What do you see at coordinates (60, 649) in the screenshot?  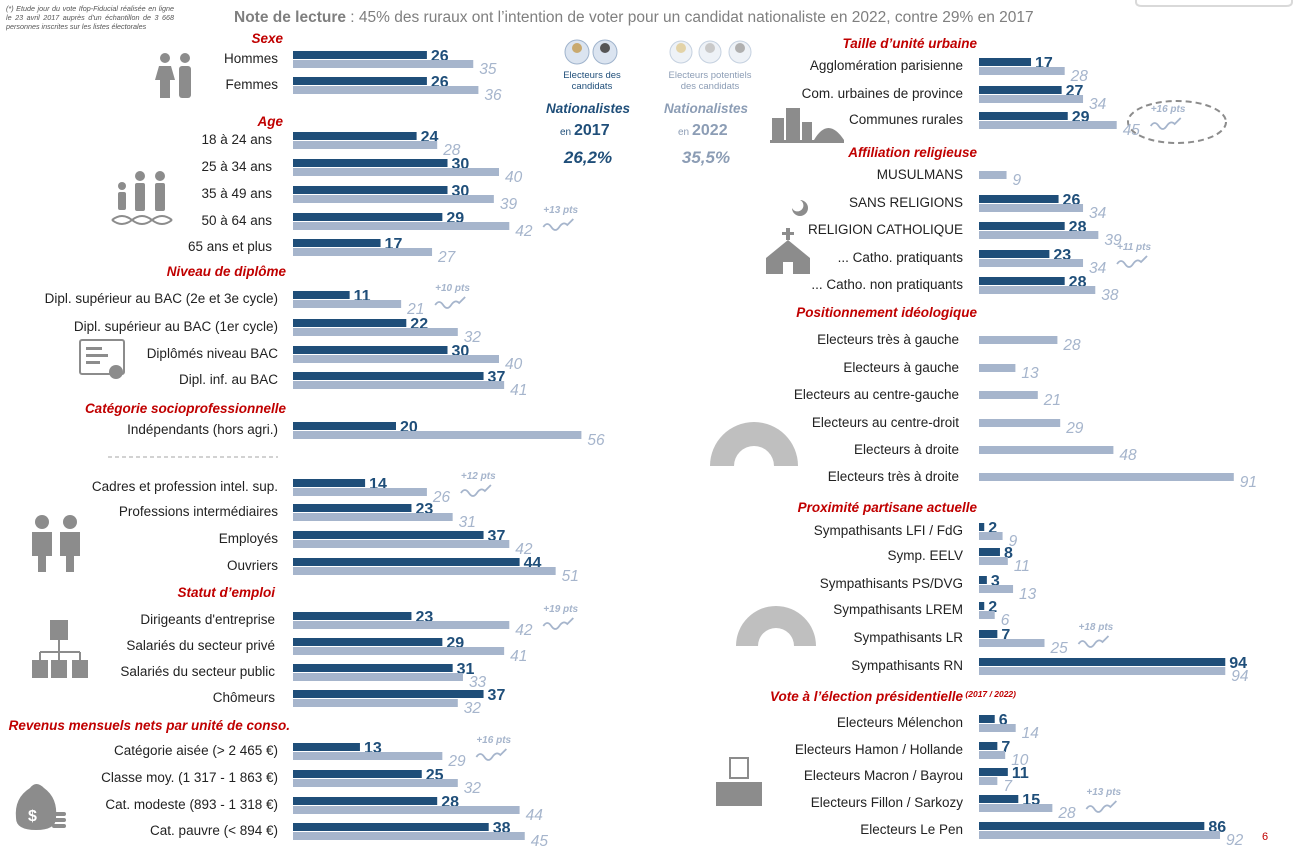 I see `org-chart-icon` at bounding box center [60, 649].